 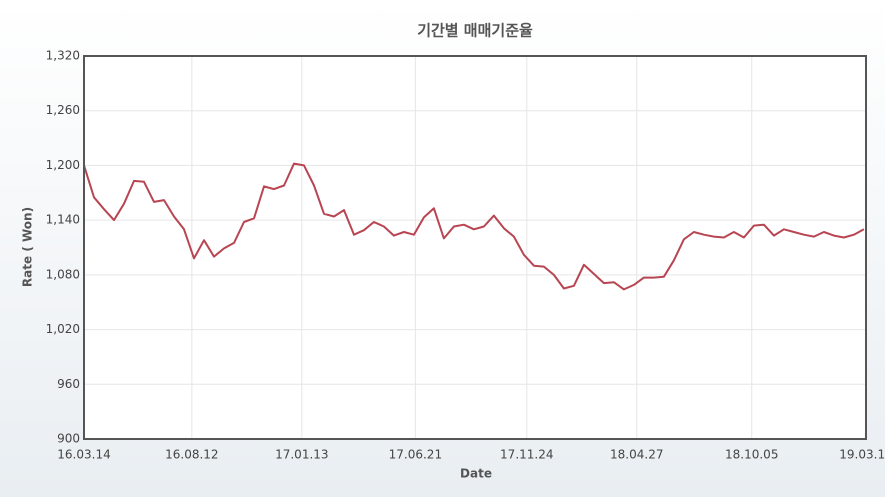 I want to click on y-tick-label: 1,080, so click(x=63, y=274).